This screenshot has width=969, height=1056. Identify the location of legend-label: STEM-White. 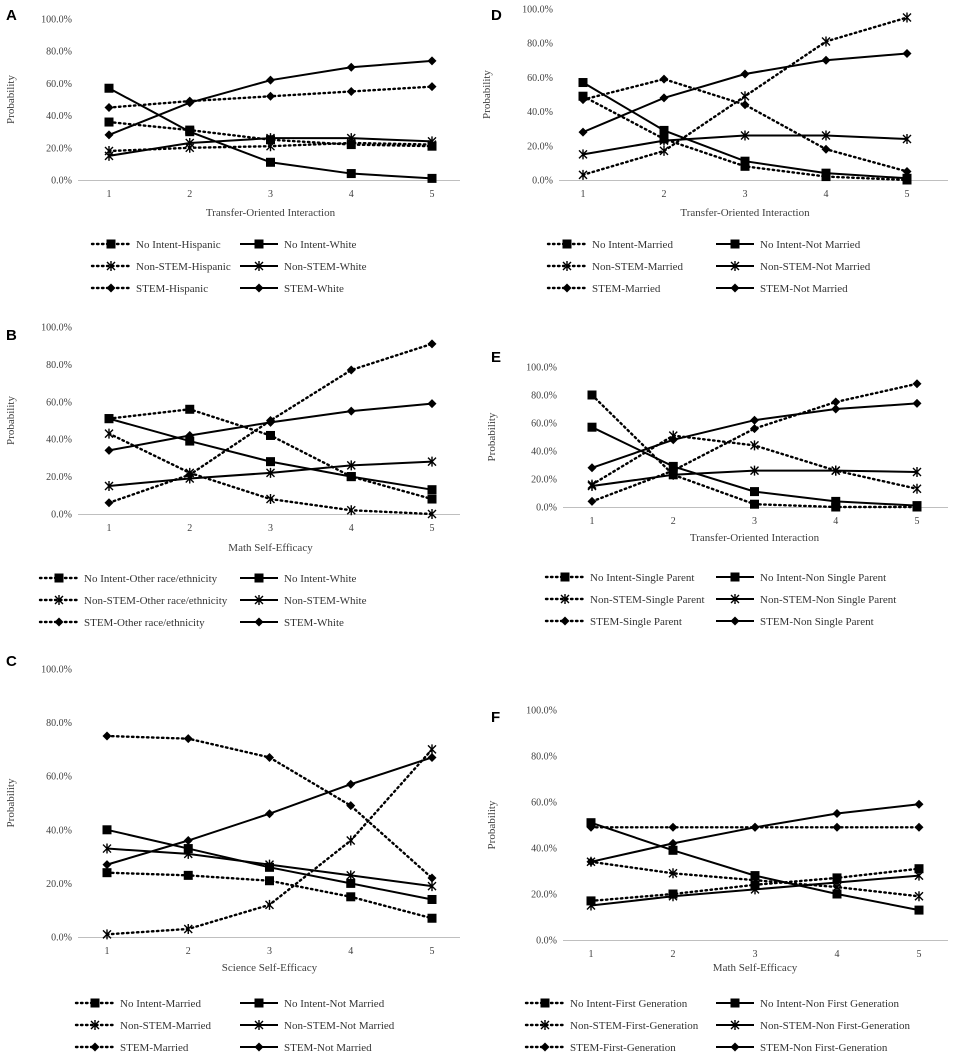
(314, 289).